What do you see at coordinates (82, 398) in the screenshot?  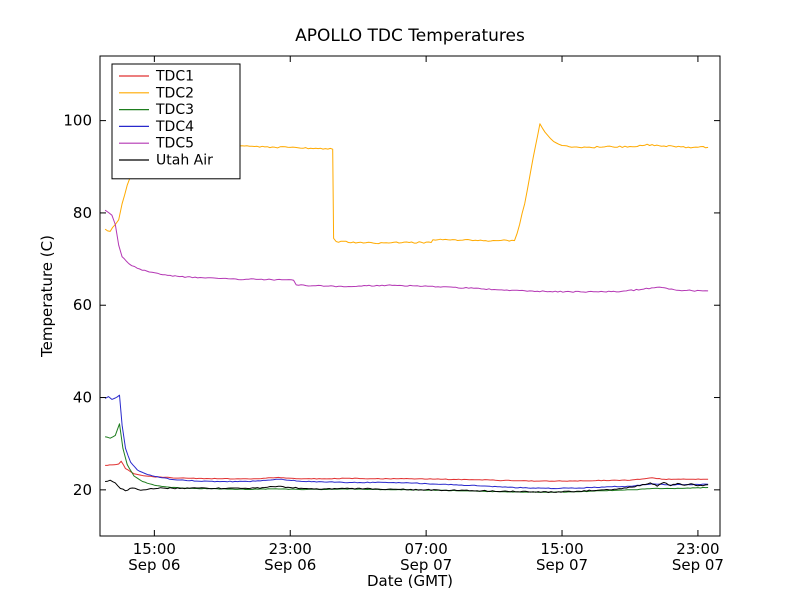 I see `y-tick-label: 40` at bounding box center [82, 398].